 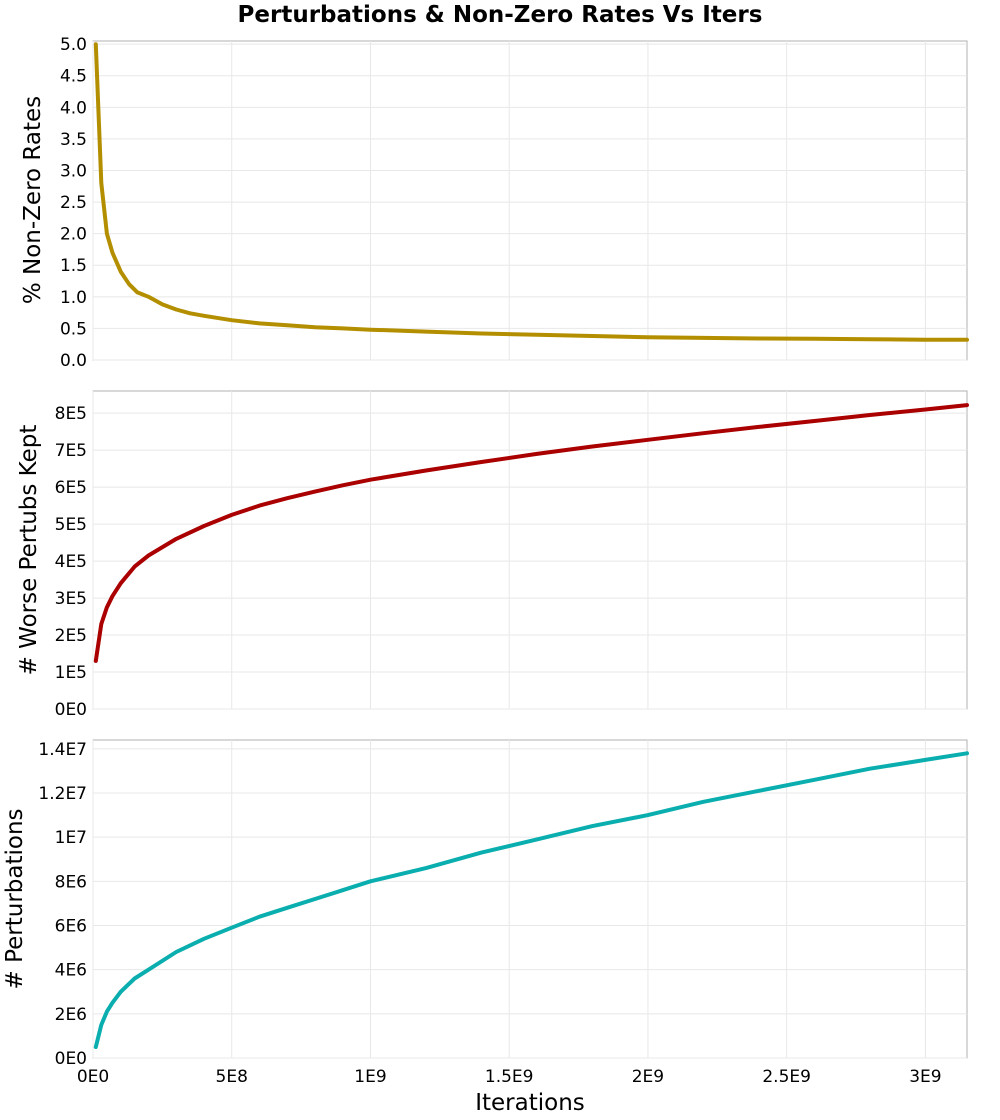 I want to click on y-tick-label: 1E5, so click(x=71, y=673).